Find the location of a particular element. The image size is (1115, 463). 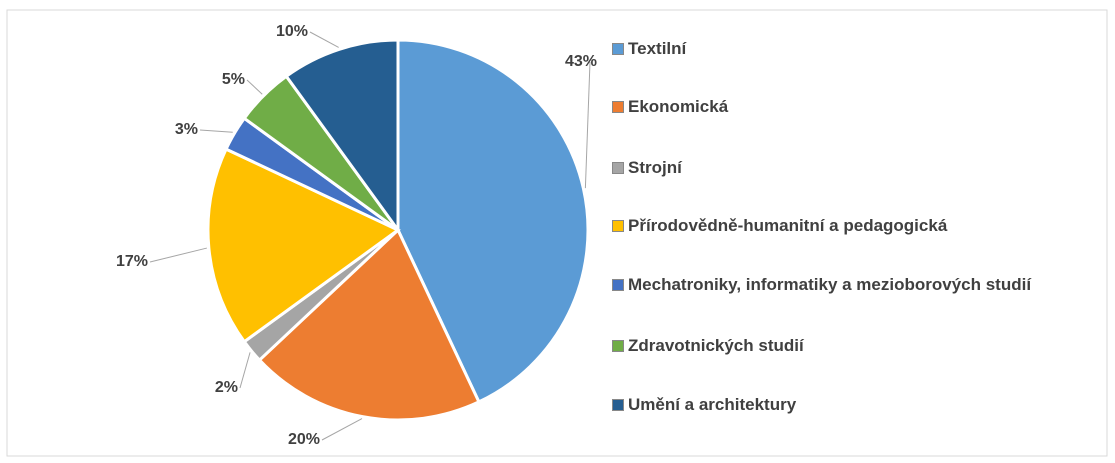

data-label: 2% is located at coordinates (226, 387).